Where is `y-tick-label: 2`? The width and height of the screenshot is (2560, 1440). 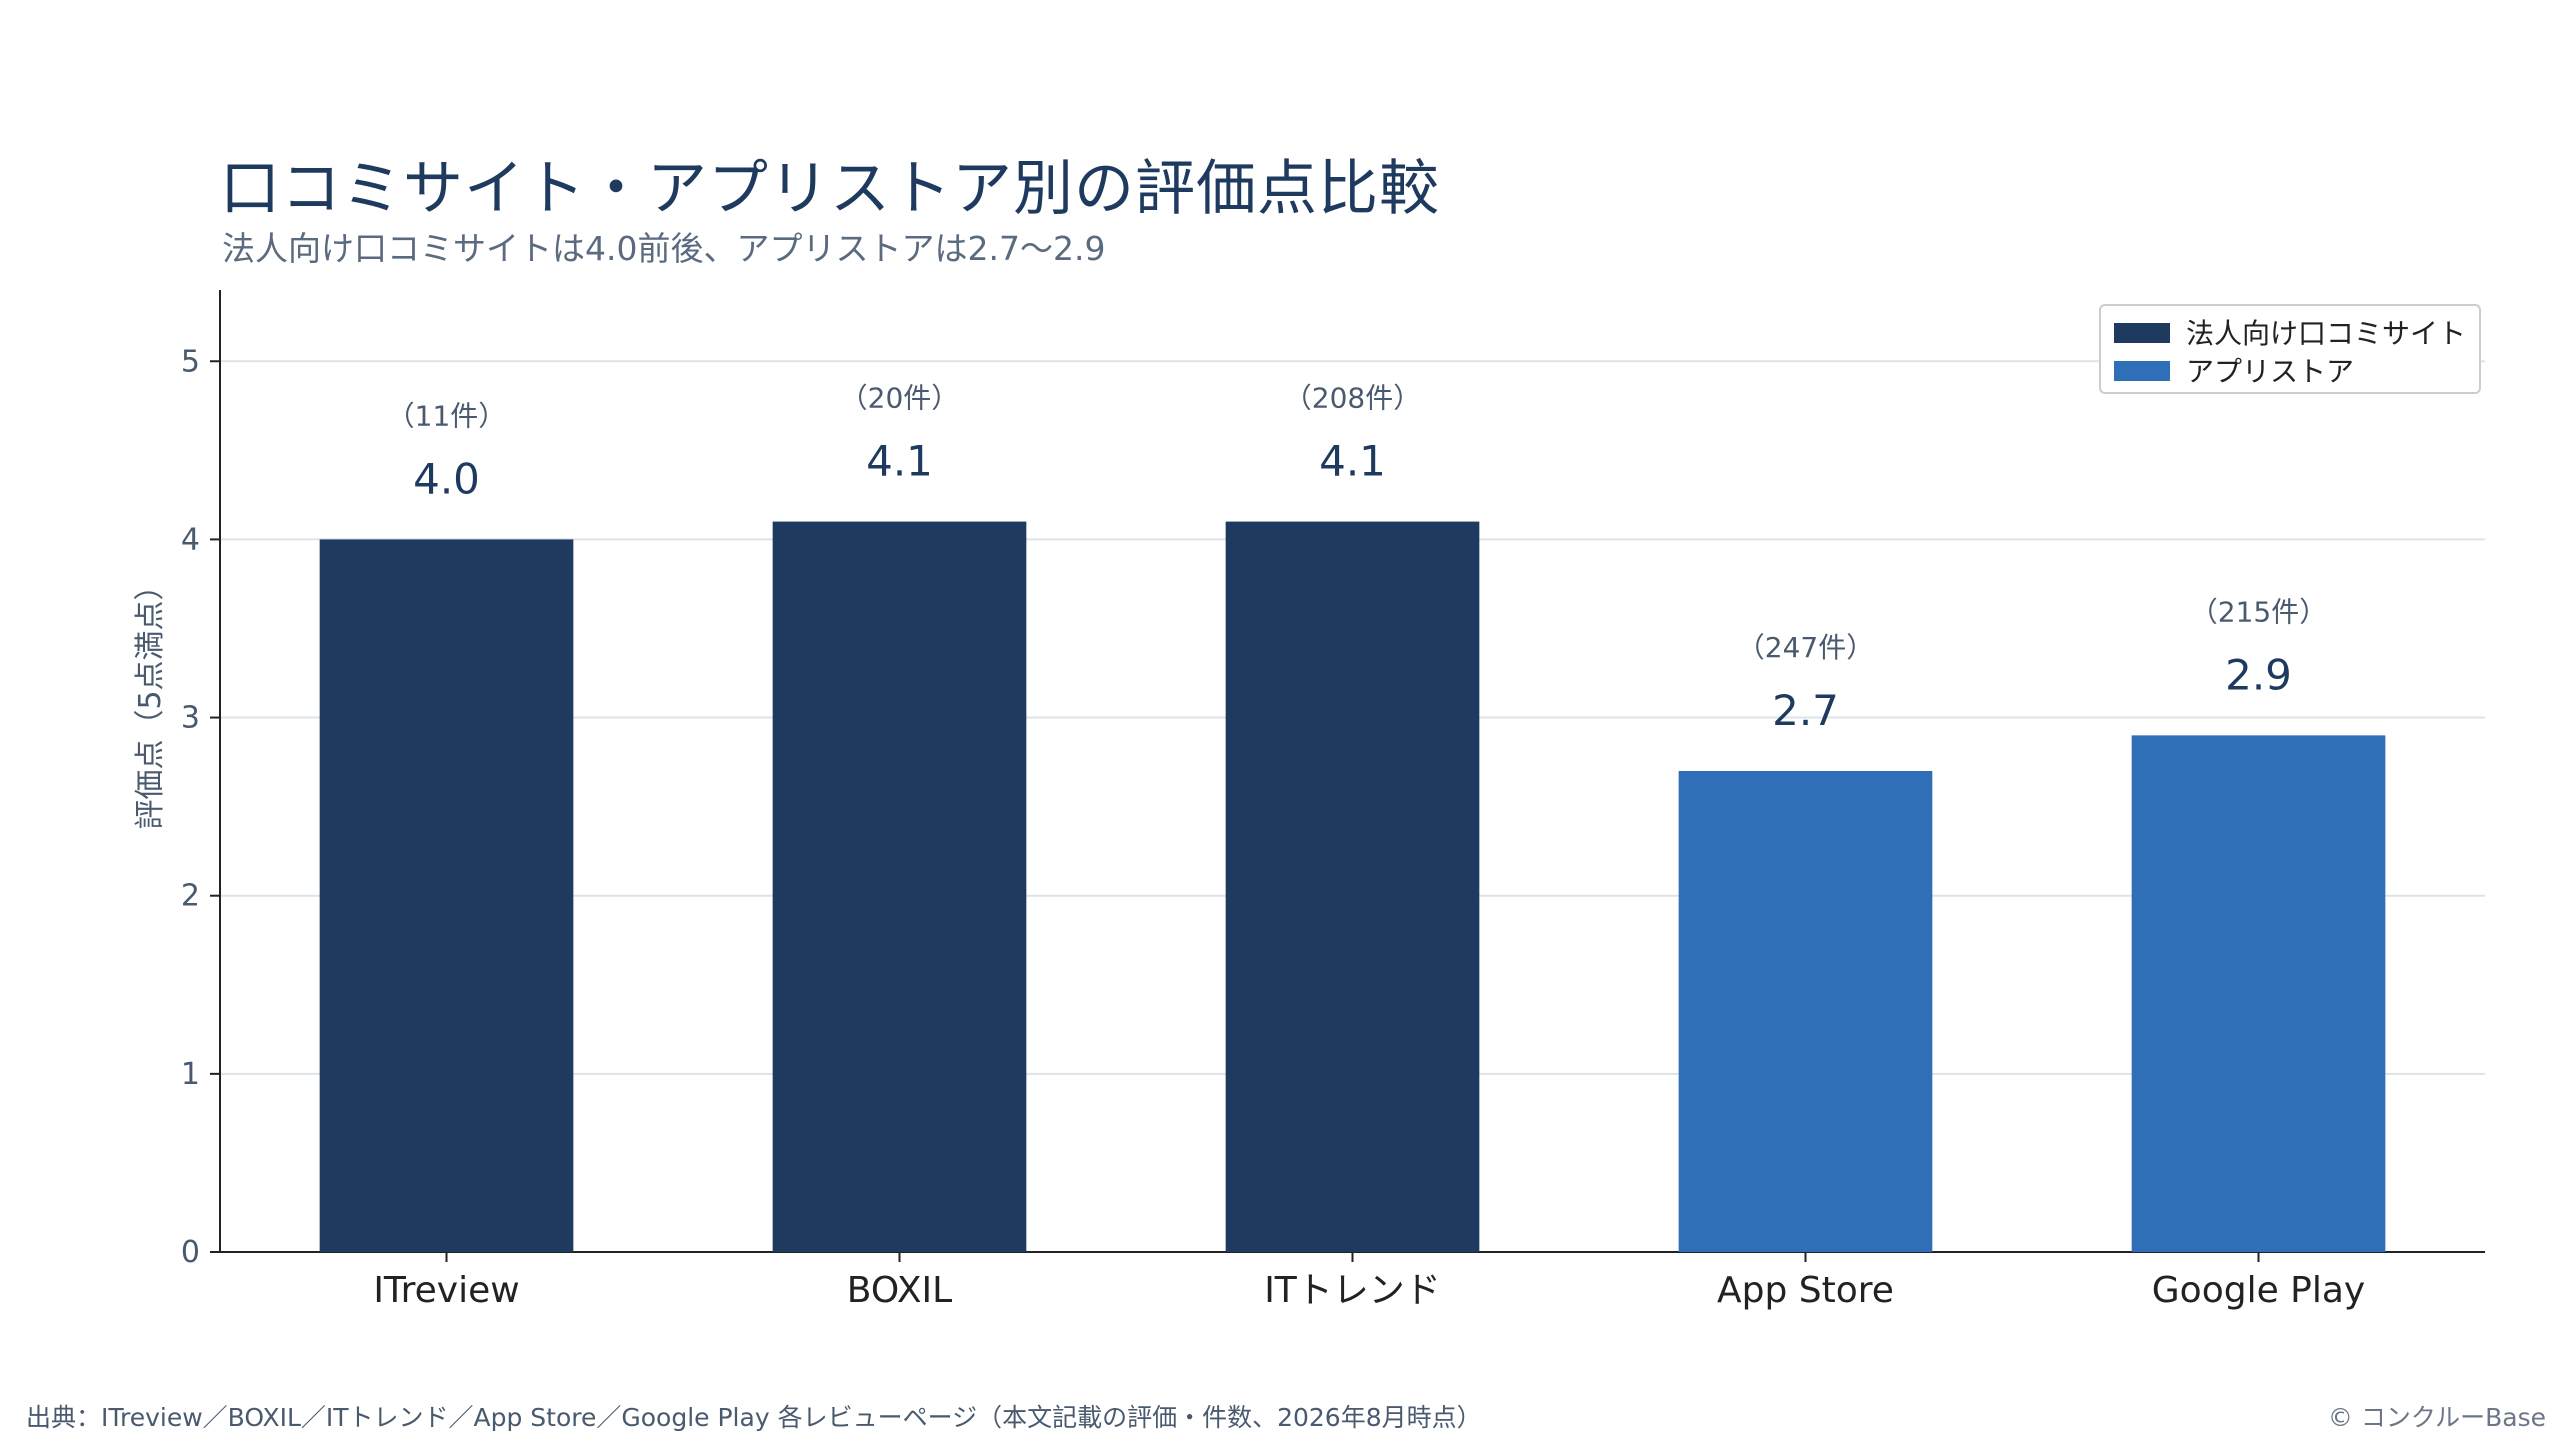 y-tick-label: 2 is located at coordinates (190, 896).